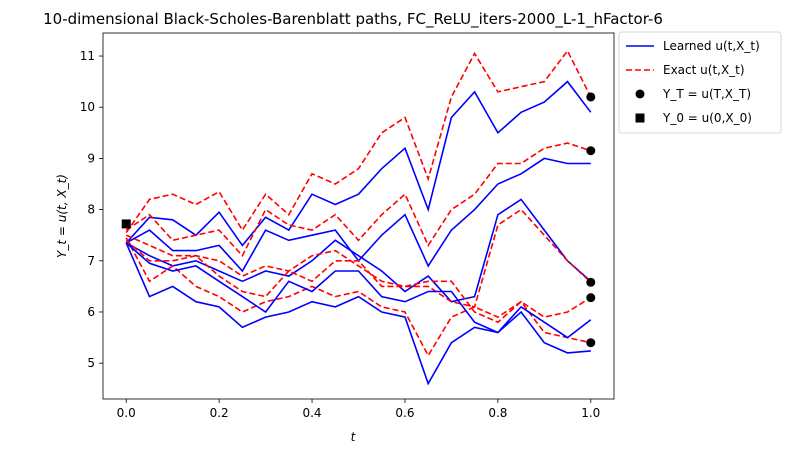  What do you see at coordinates (354, 437) in the screenshot?
I see `x-axis-label: t` at bounding box center [354, 437].